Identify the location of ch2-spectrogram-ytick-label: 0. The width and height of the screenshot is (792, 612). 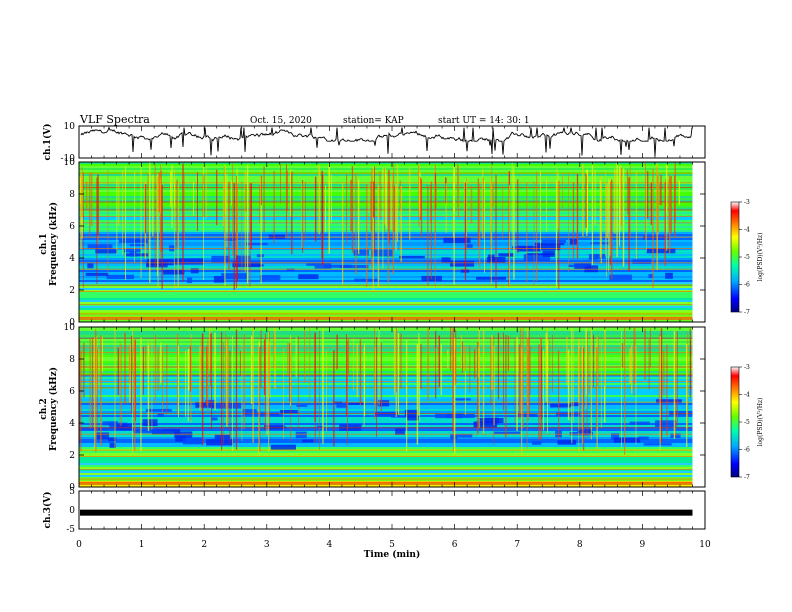
(72, 488).